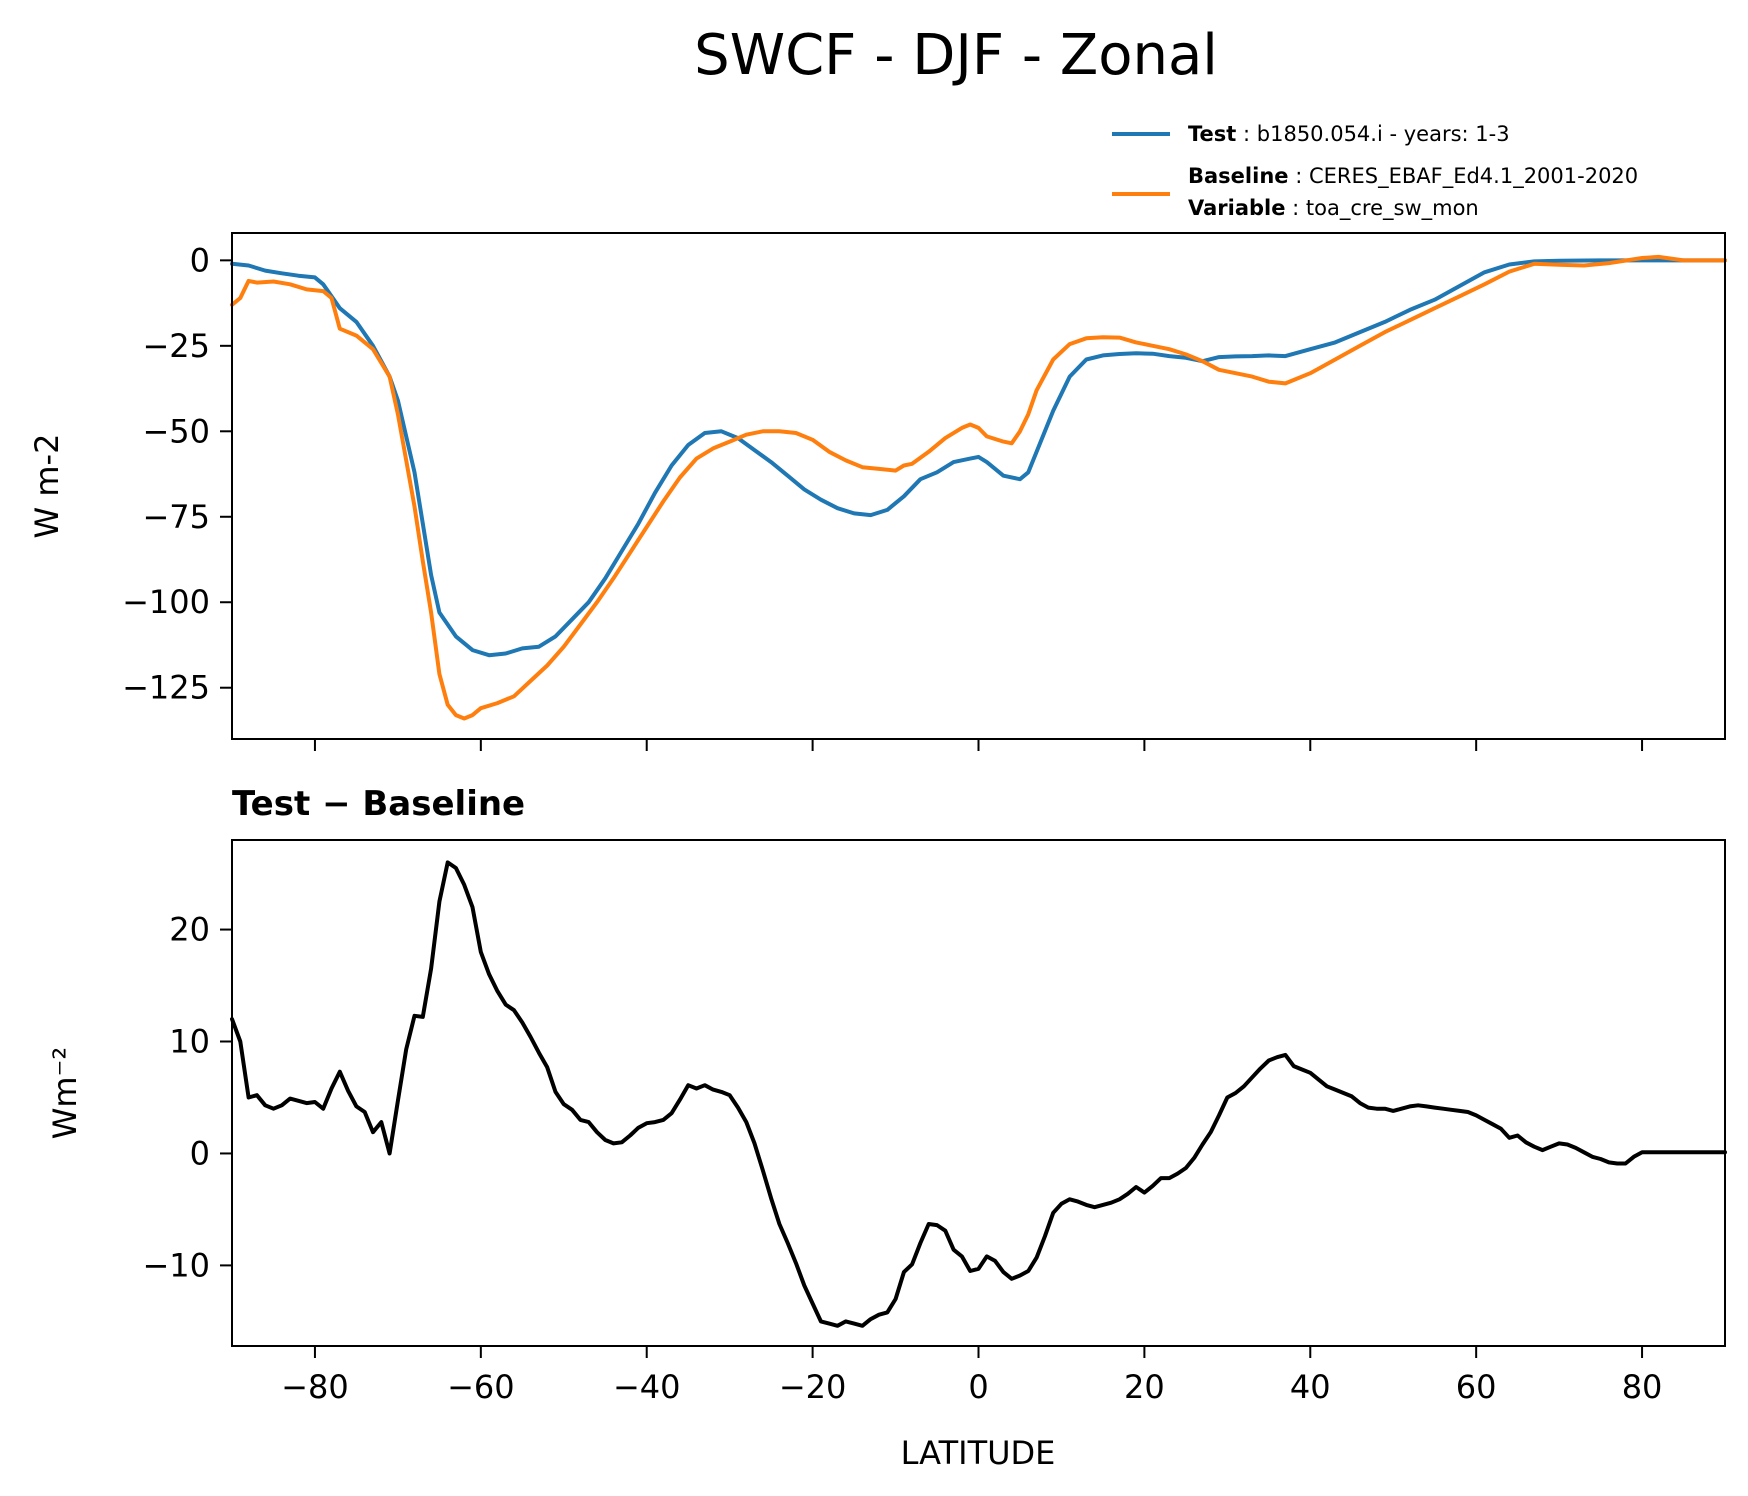 The width and height of the screenshot is (1748, 1496). Describe the element at coordinates (315, 1387) in the screenshot. I see `x-tick-label: −80` at that location.